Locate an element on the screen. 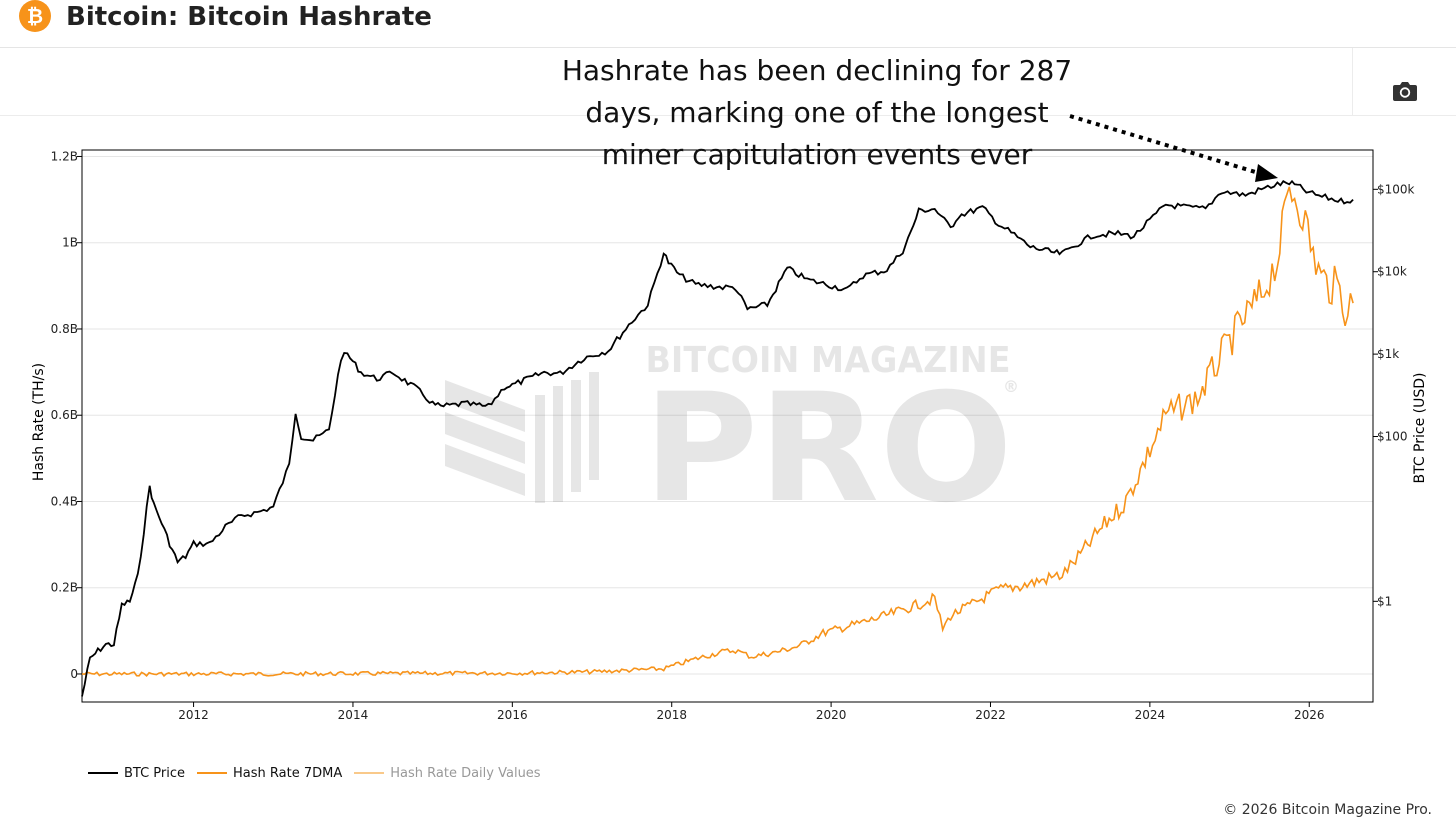  y-tick-label: 0.8B is located at coordinates (64, 329).